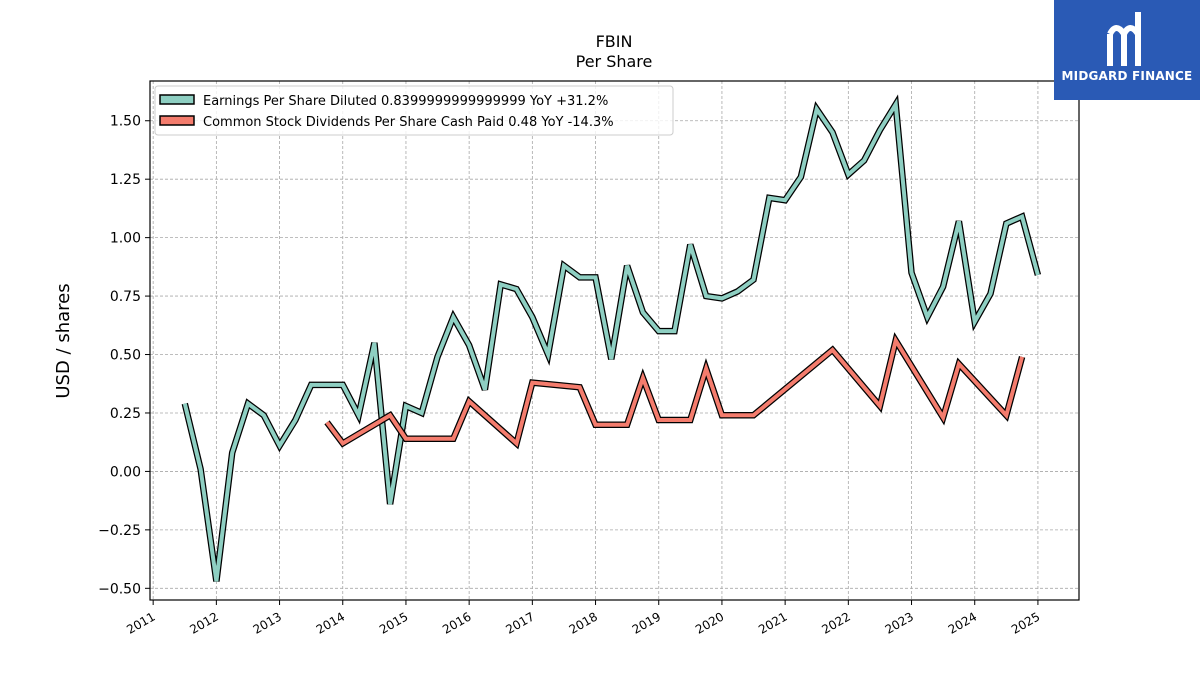 The width and height of the screenshot is (1200, 675). Describe the element at coordinates (835, 622) in the screenshot. I see `x-tick-label: 2022` at that location.